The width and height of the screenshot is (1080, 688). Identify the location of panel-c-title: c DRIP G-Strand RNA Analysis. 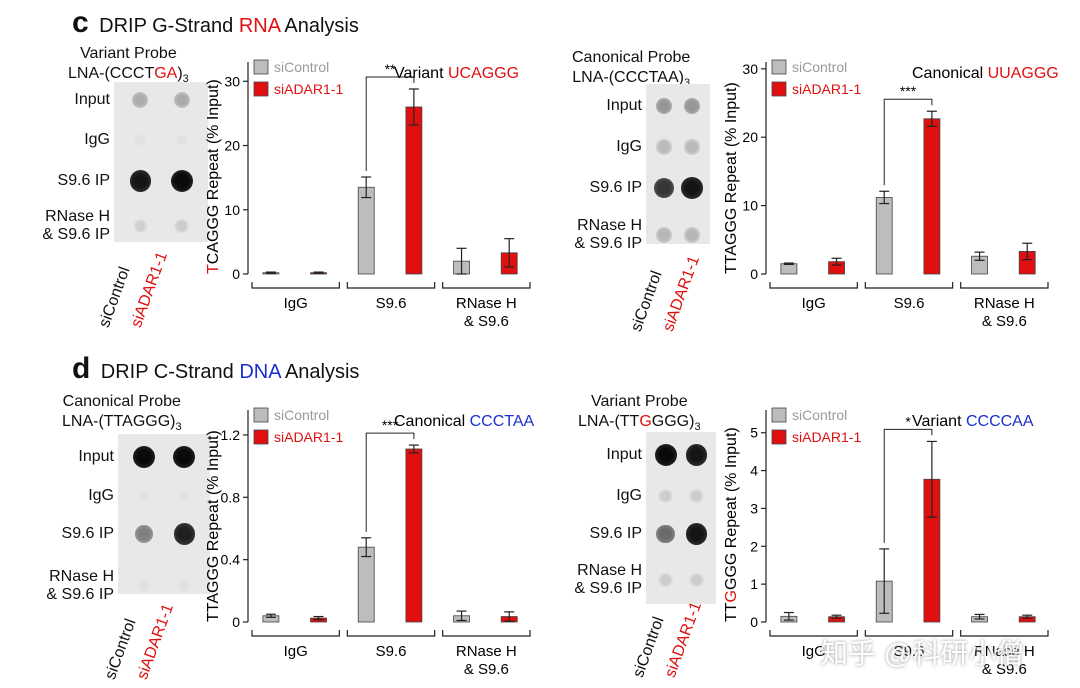
(215, 23).